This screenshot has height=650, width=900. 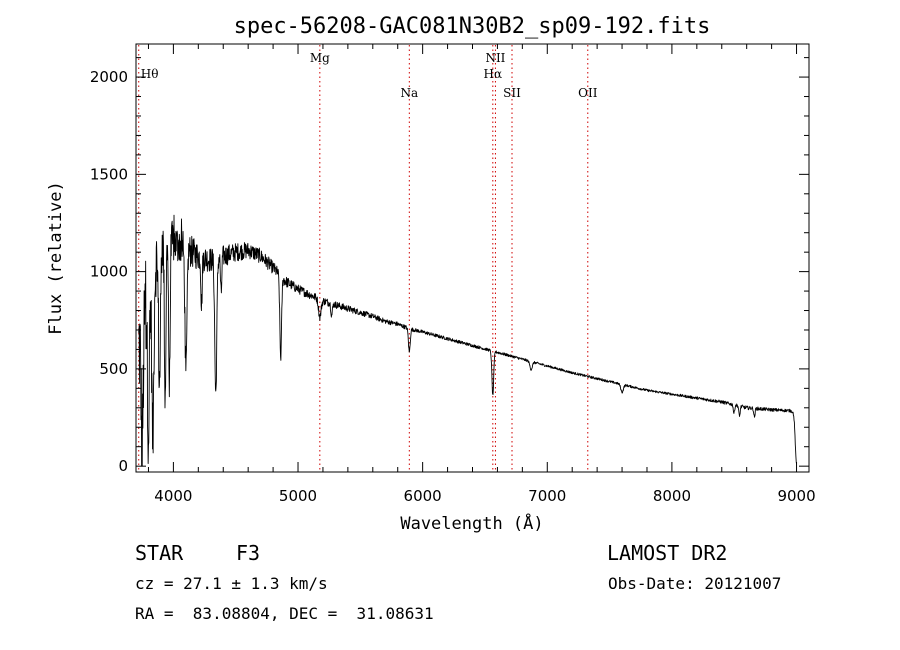 I want to click on spectral-line-label: Hα, so click(x=493, y=74).